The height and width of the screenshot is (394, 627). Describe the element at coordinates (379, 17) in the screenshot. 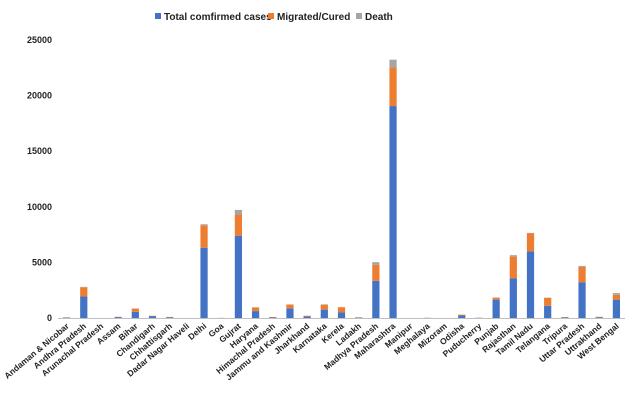

I see `legend-label: Death` at that location.